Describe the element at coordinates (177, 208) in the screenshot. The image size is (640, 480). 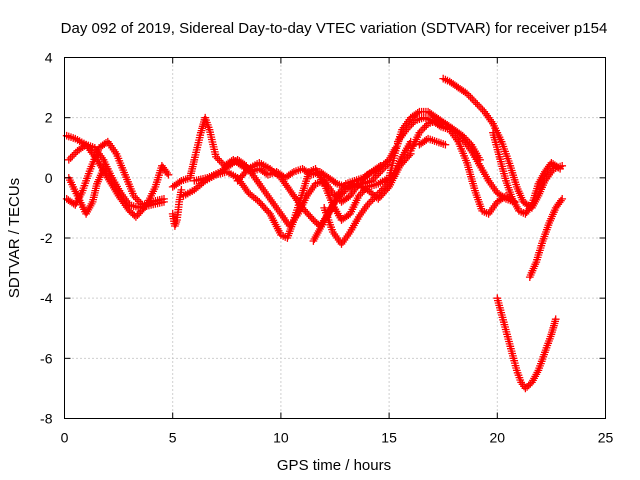
I see `data-series-track5` at that location.